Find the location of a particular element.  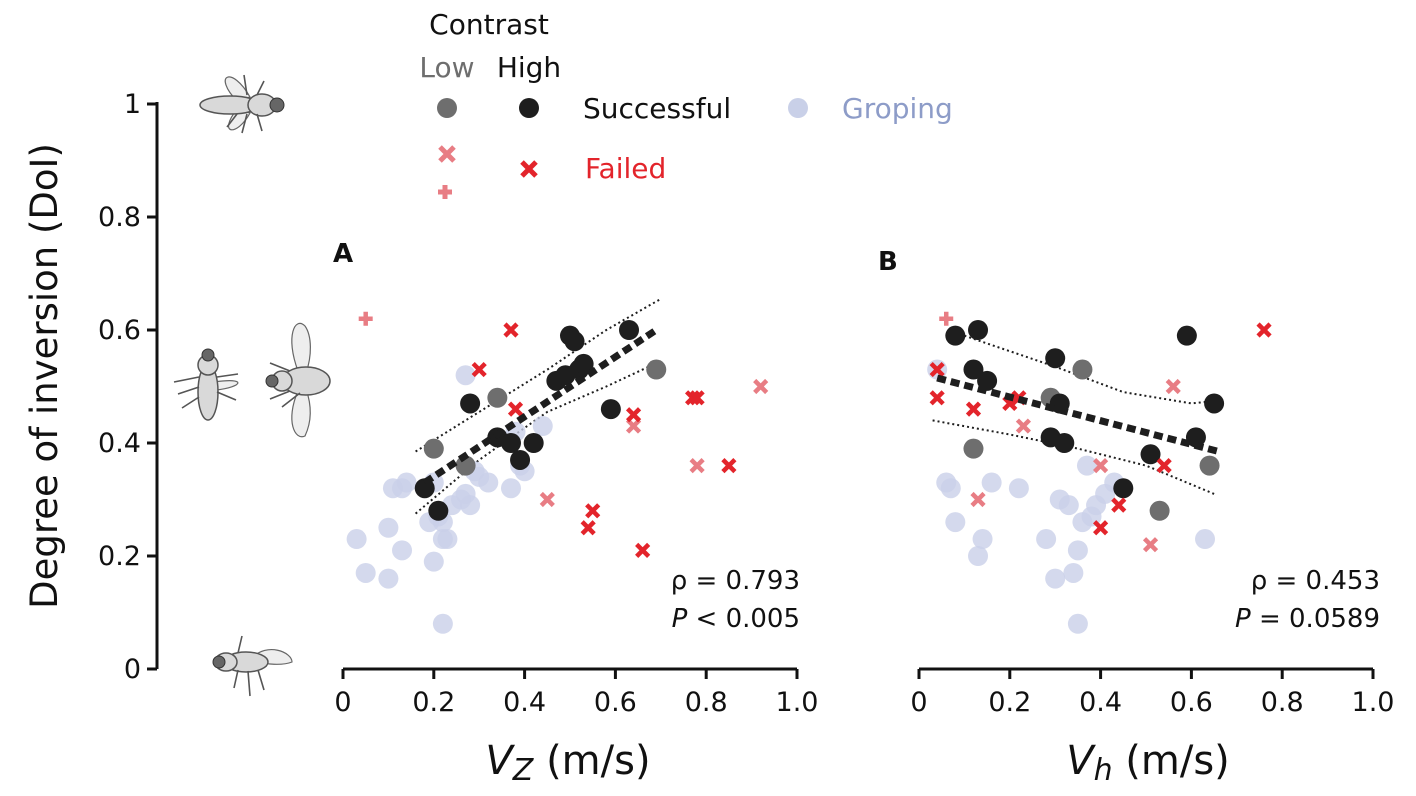

panel-a-trend-line is located at coordinates (540, 406).